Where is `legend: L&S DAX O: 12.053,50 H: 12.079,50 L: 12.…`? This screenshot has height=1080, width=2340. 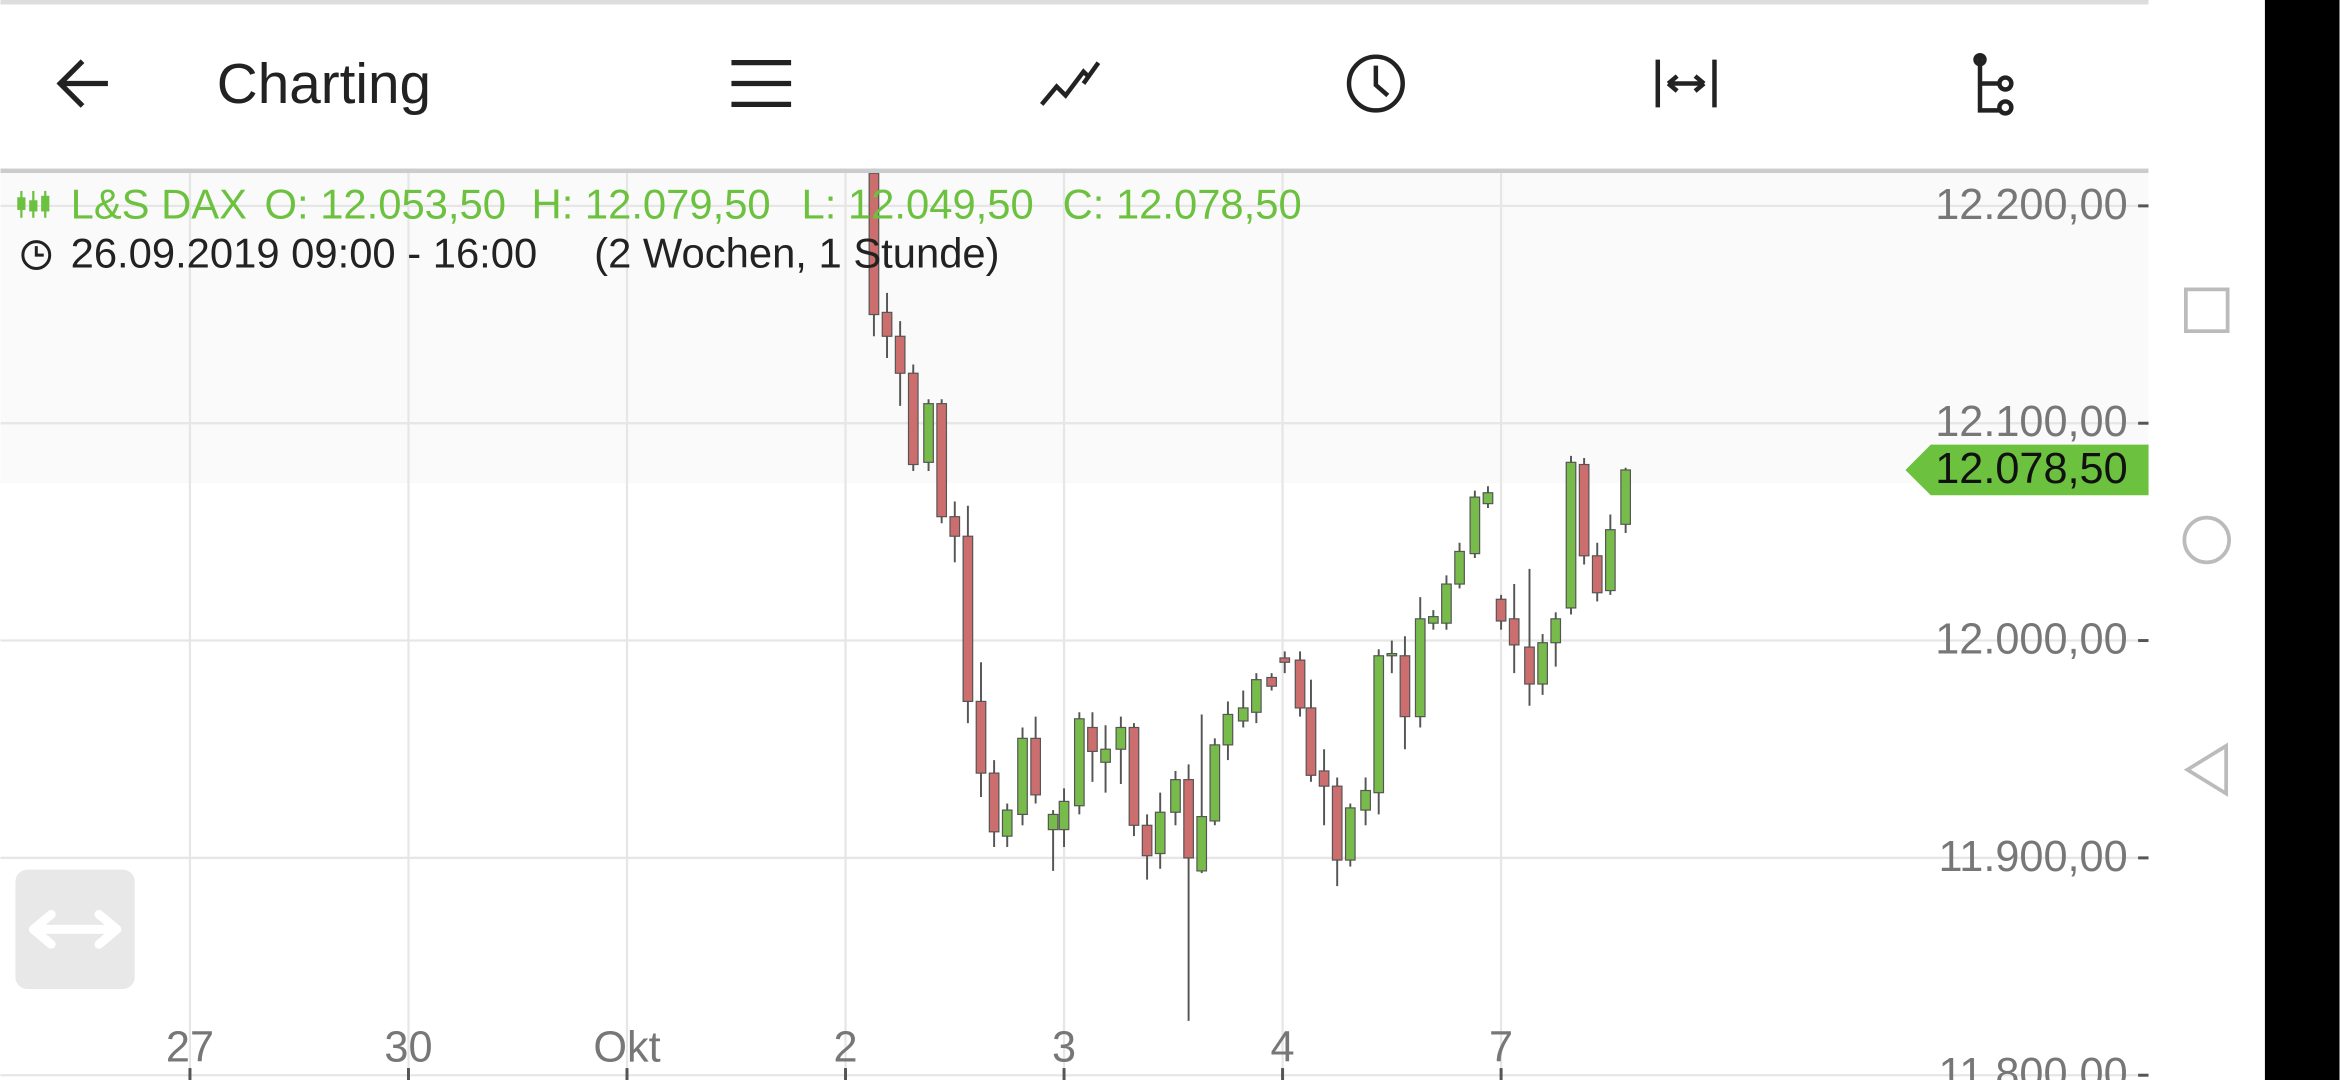
legend: L&S DAX O: 12.053,50 H: 12.079,50 L: 12.… is located at coordinates (659, 228).